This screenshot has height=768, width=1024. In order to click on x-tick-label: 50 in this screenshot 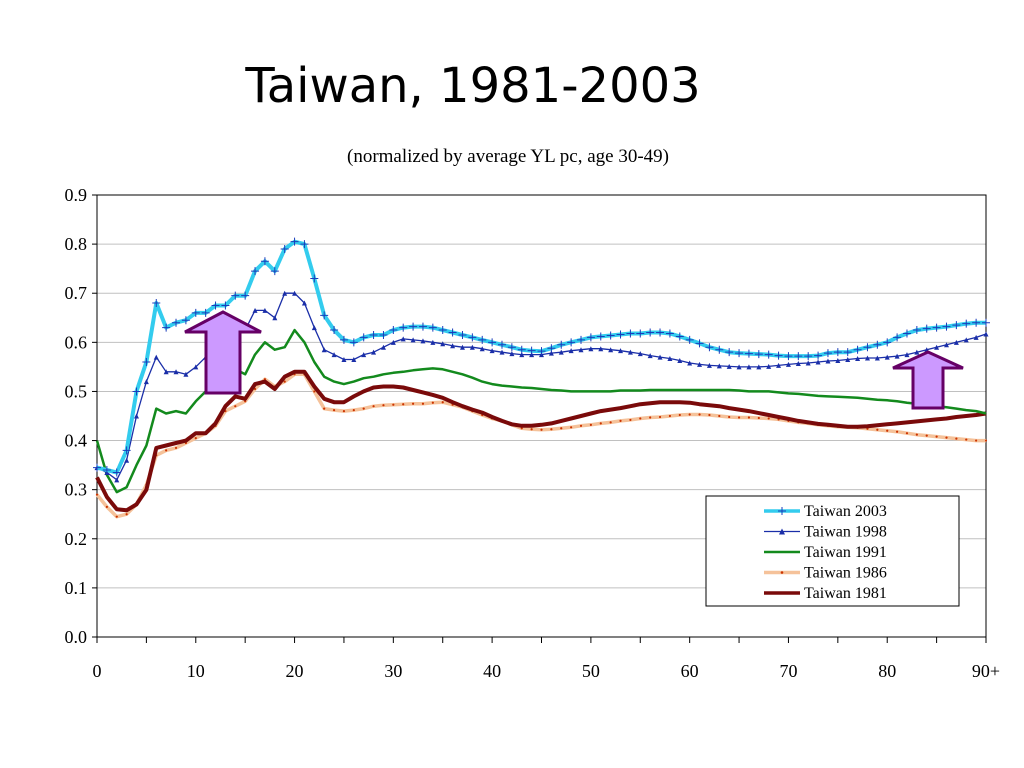, I will do `click(591, 671)`.